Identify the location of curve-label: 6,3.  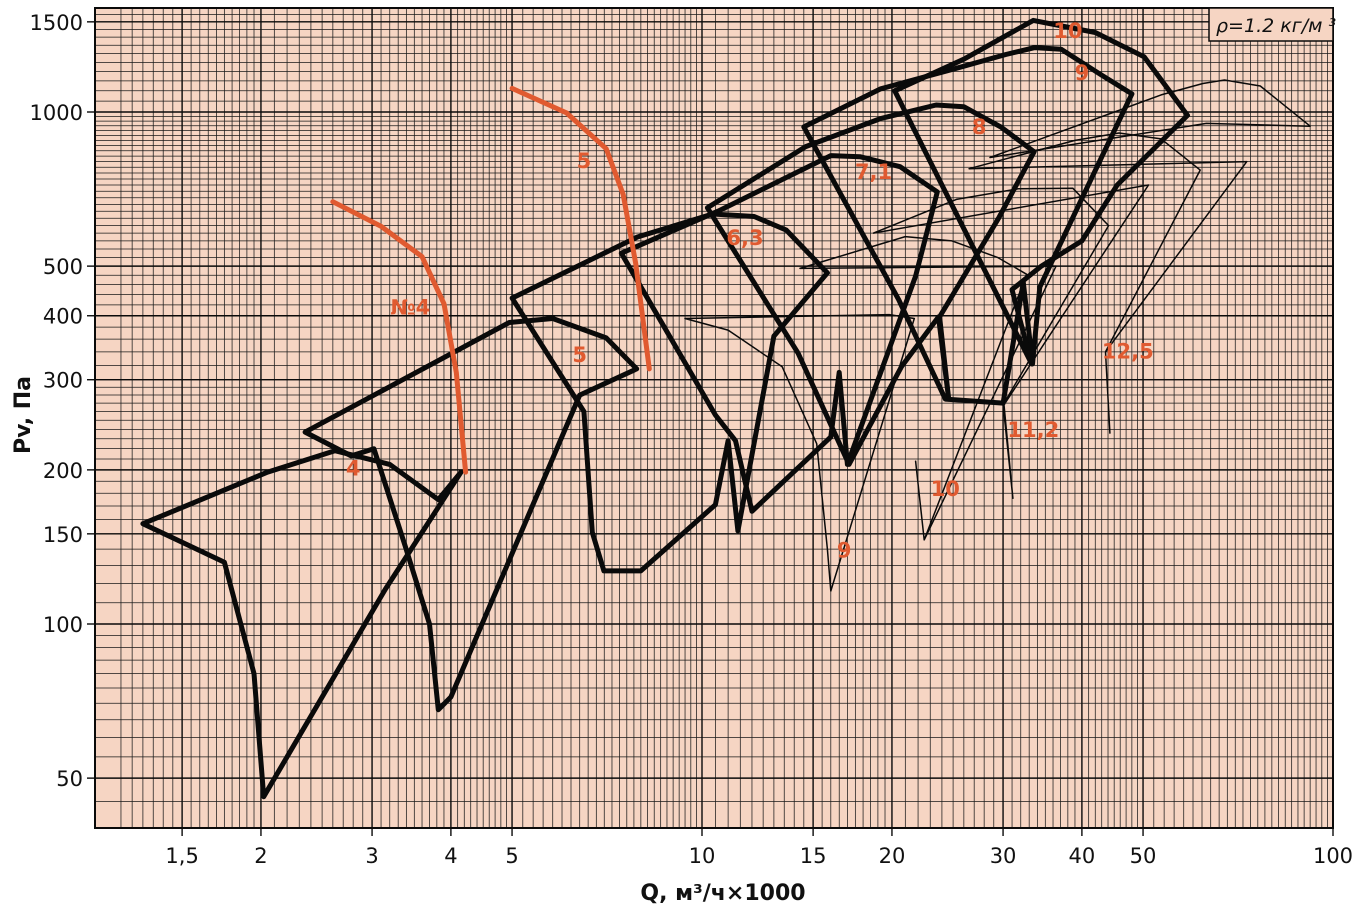
(744, 238).